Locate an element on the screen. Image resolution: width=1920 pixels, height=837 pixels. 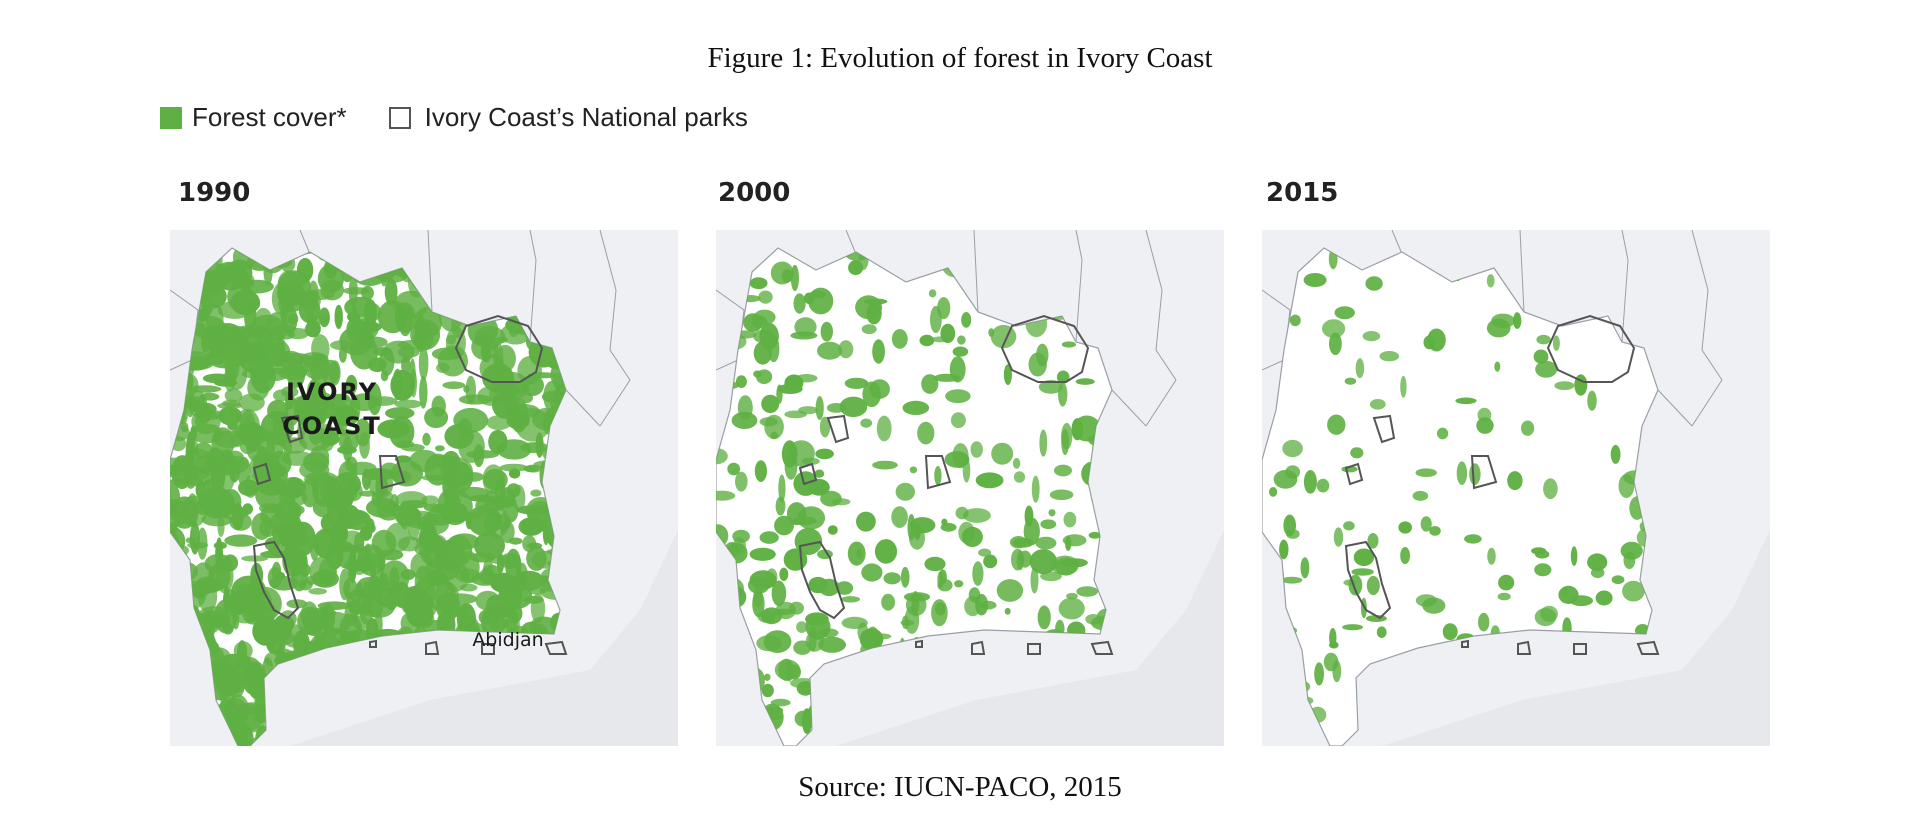
legend-forest-label: Forest cover* is located at coordinates (269, 117).